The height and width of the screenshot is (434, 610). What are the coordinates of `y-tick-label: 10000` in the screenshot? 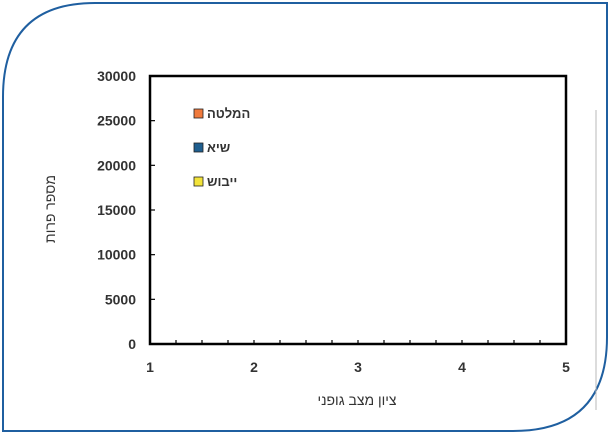 It's located at (116, 255).